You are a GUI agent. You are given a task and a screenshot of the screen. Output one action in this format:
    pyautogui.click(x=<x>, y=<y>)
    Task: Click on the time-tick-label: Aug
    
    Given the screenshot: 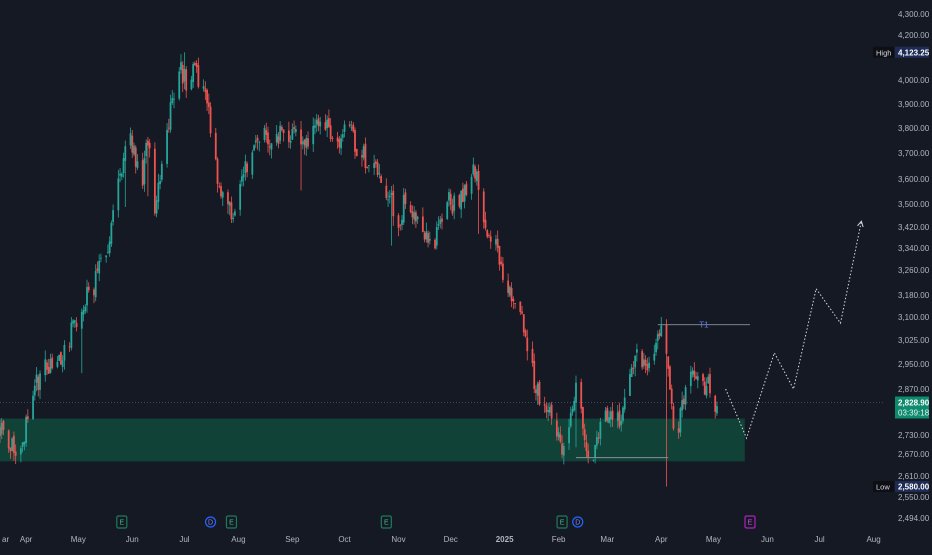 What is the action you would take?
    pyautogui.click(x=873, y=539)
    